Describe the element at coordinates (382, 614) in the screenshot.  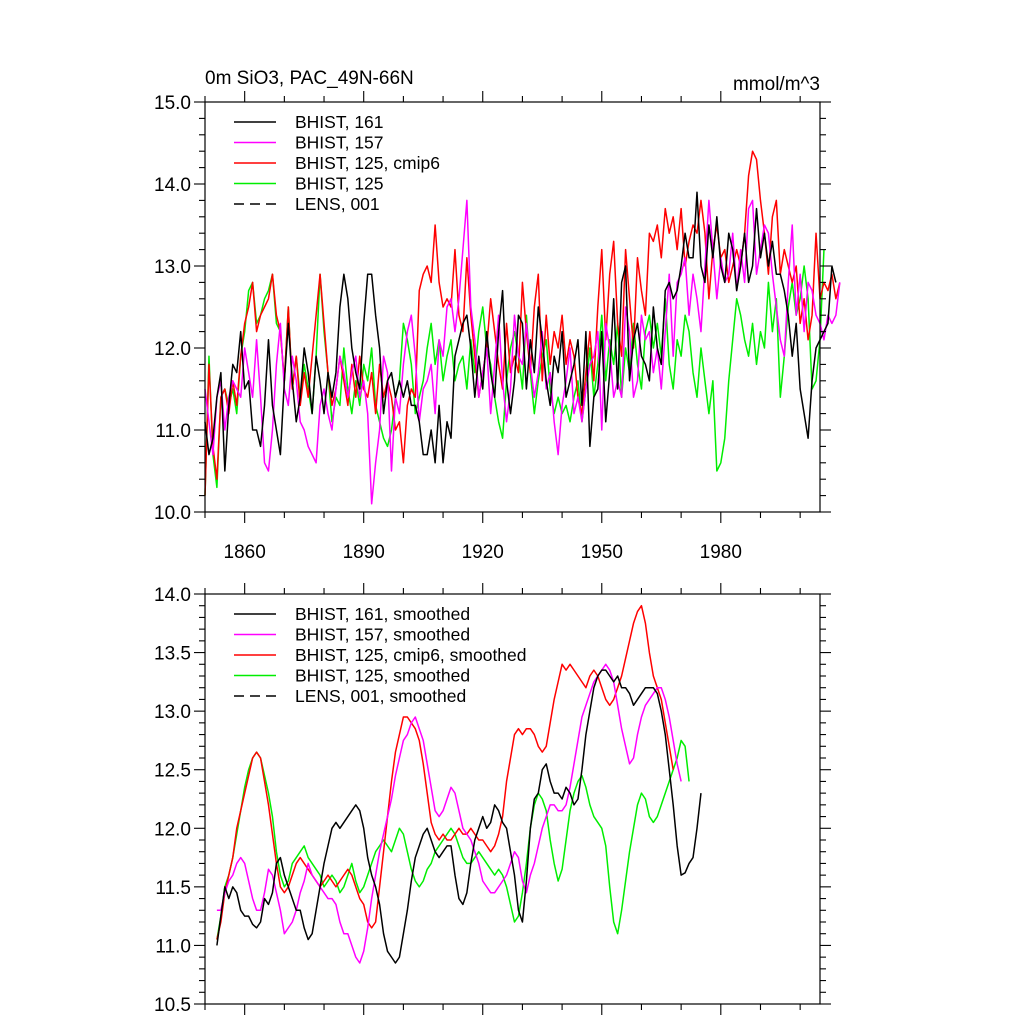
I see `legend-label: BHIST, 161, smoothed` at that location.